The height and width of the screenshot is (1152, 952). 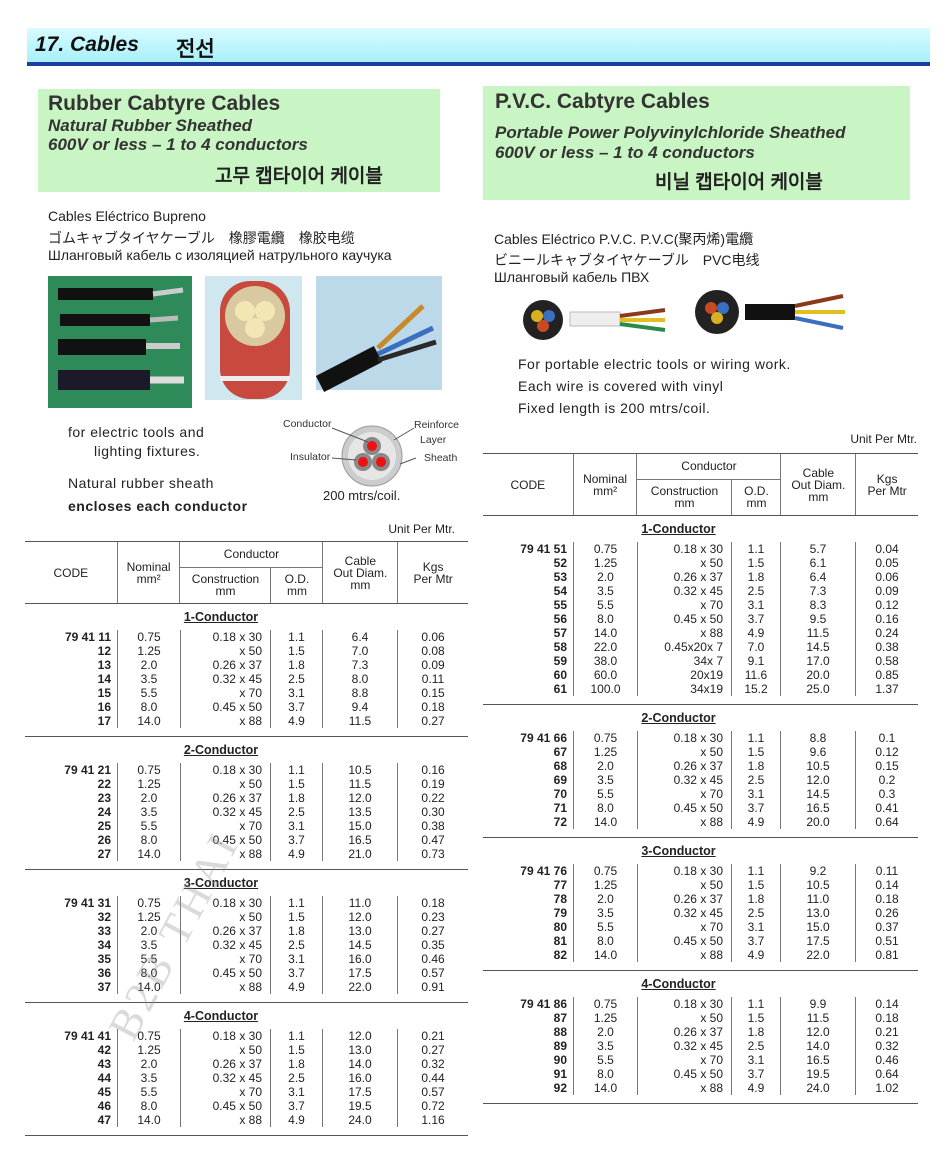 What do you see at coordinates (755, 927) in the screenshot?
I see `table-cell: 3.1` at bounding box center [755, 927].